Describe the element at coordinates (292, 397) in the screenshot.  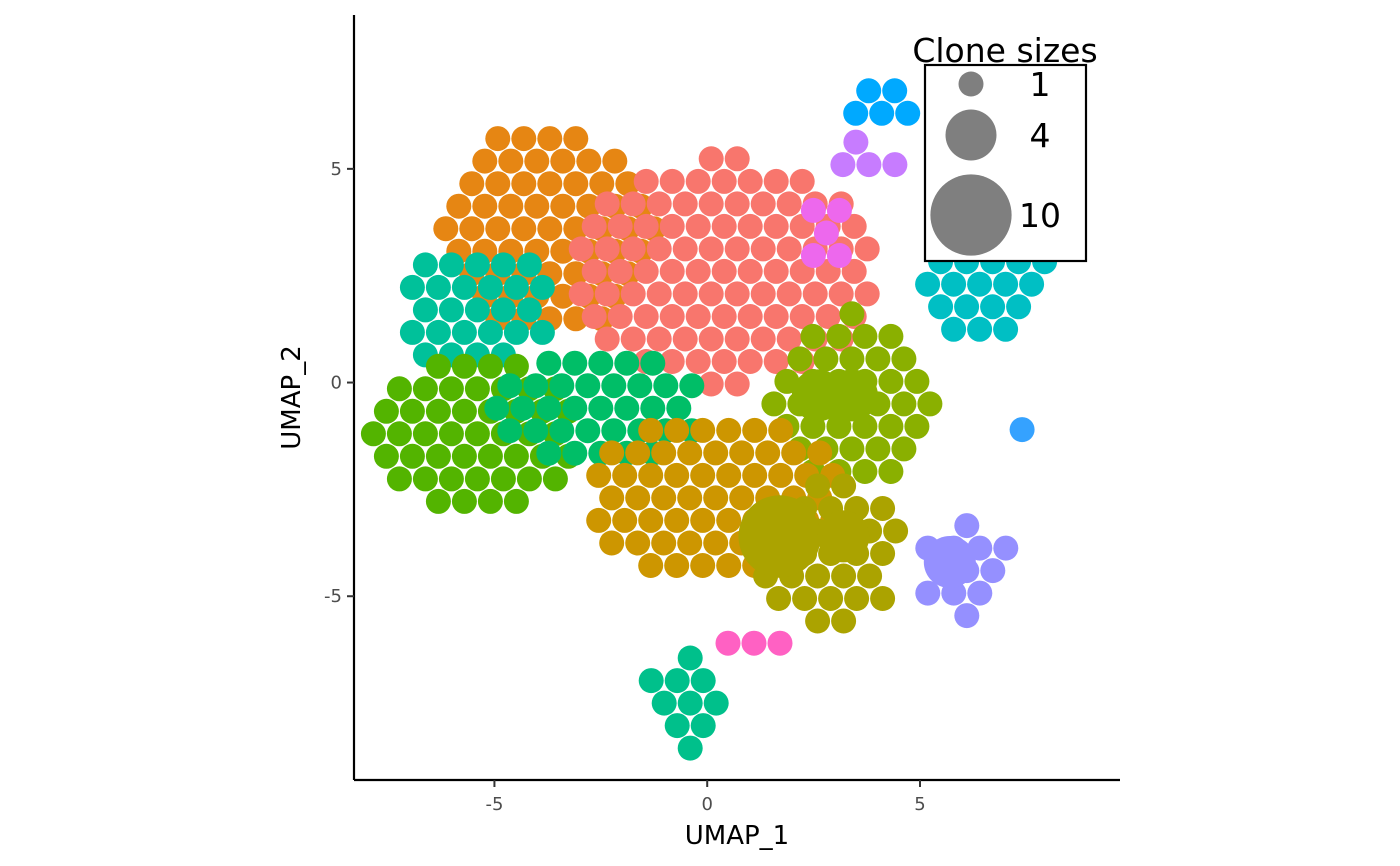
I see `y-axis-title: UMAP_2` at that location.